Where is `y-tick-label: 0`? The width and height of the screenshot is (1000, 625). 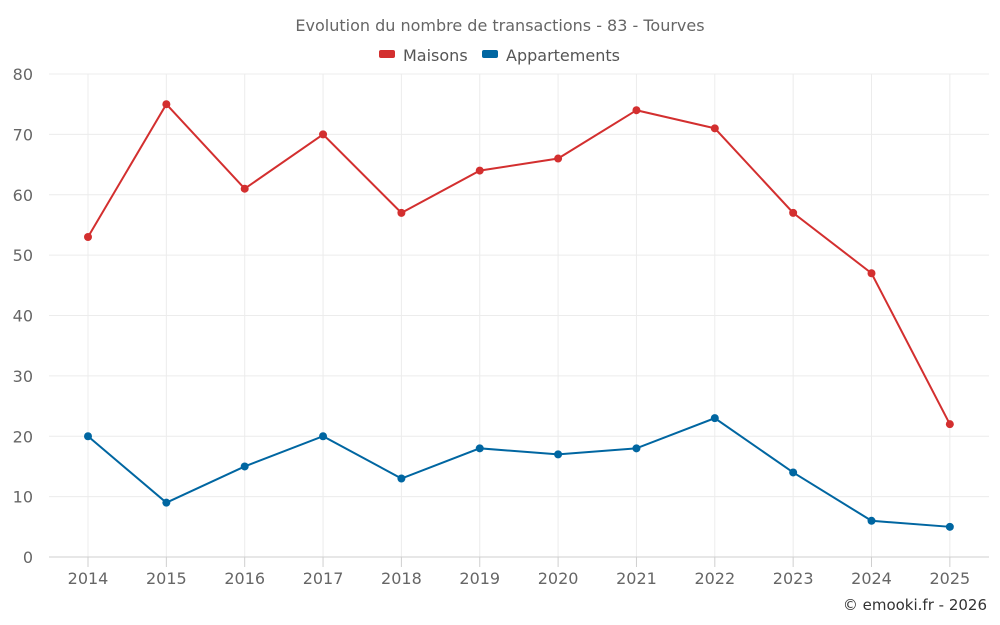
y-tick-label: 0 is located at coordinates (28, 557).